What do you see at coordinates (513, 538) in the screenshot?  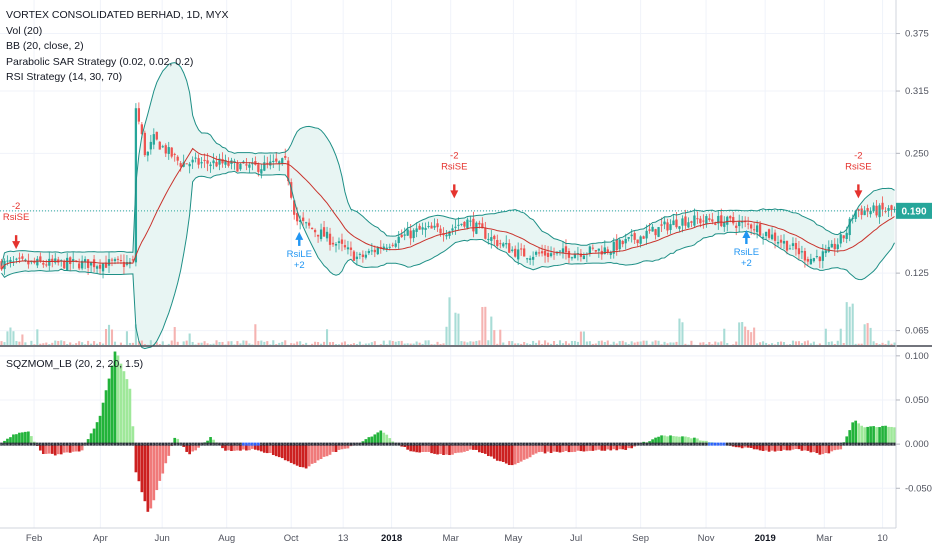 I see `time-axis-label: May` at bounding box center [513, 538].